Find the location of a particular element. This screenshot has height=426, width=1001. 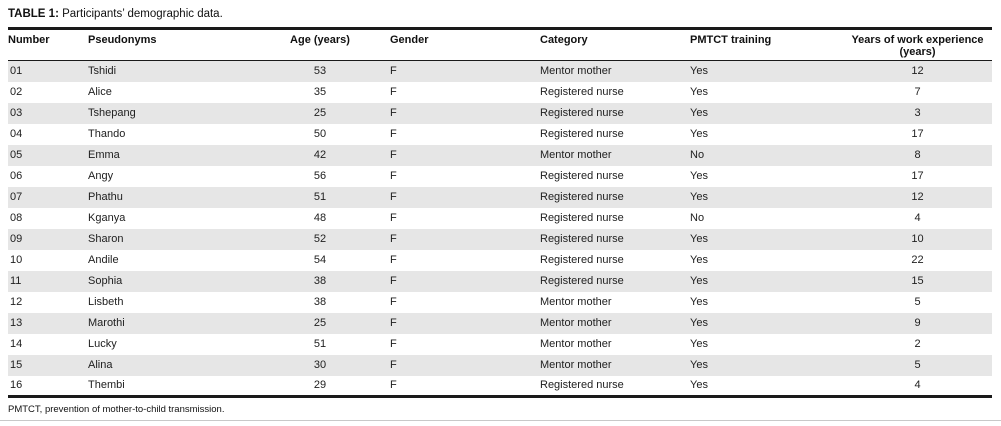

cell-pseudonym: Thando is located at coordinates (107, 134).